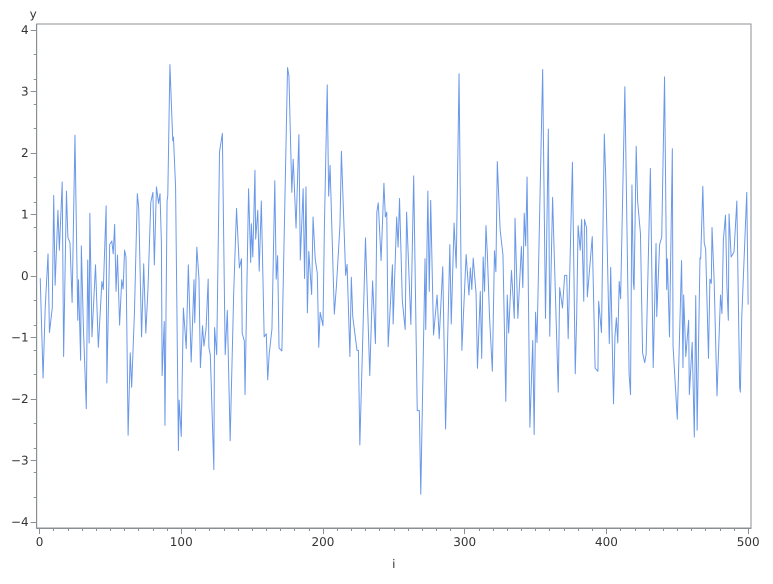  I want to click on y-tick-label: 0, so click(25, 276).